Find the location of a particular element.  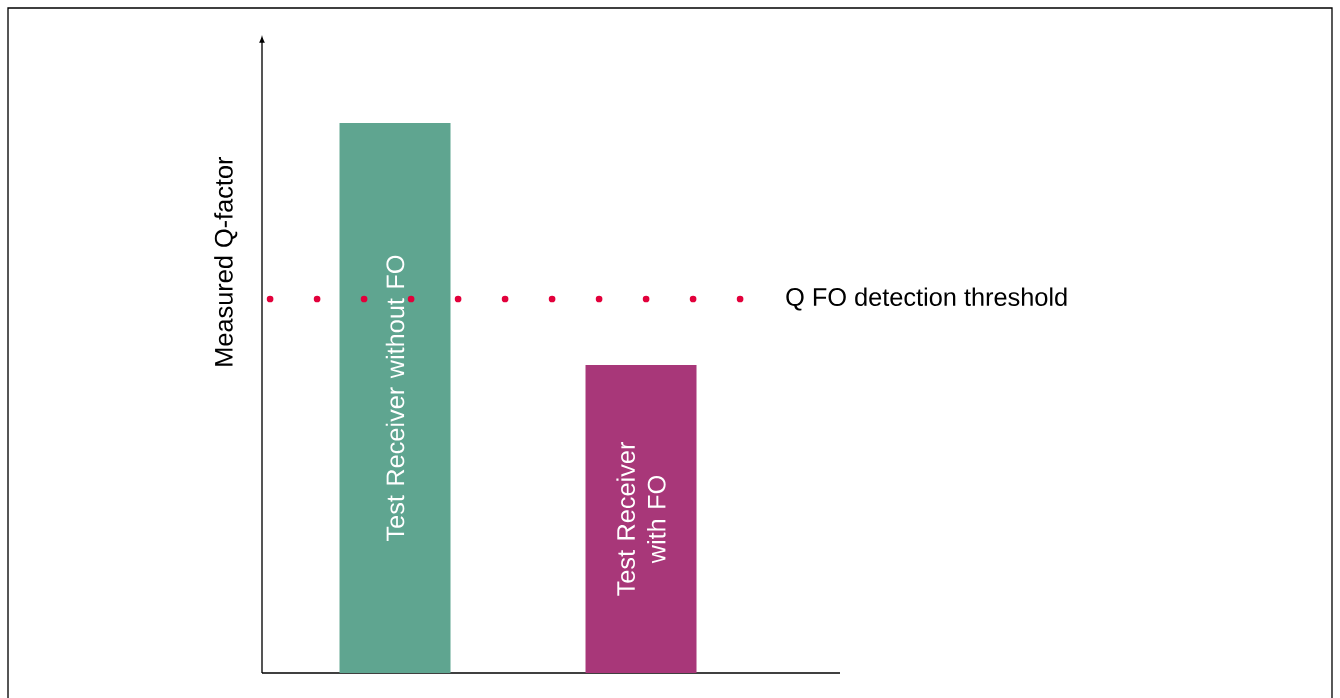

y-axis-title: Measured Q-factor is located at coordinates (226, 261).